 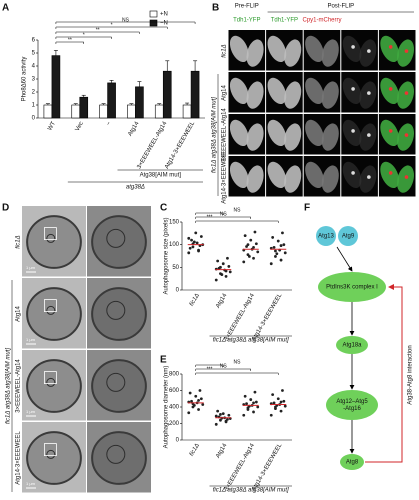 What do you see at coordinates (340, 7) in the screenshot?
I see `column-header: Post-FLIP` at bounding box center [340, 7].